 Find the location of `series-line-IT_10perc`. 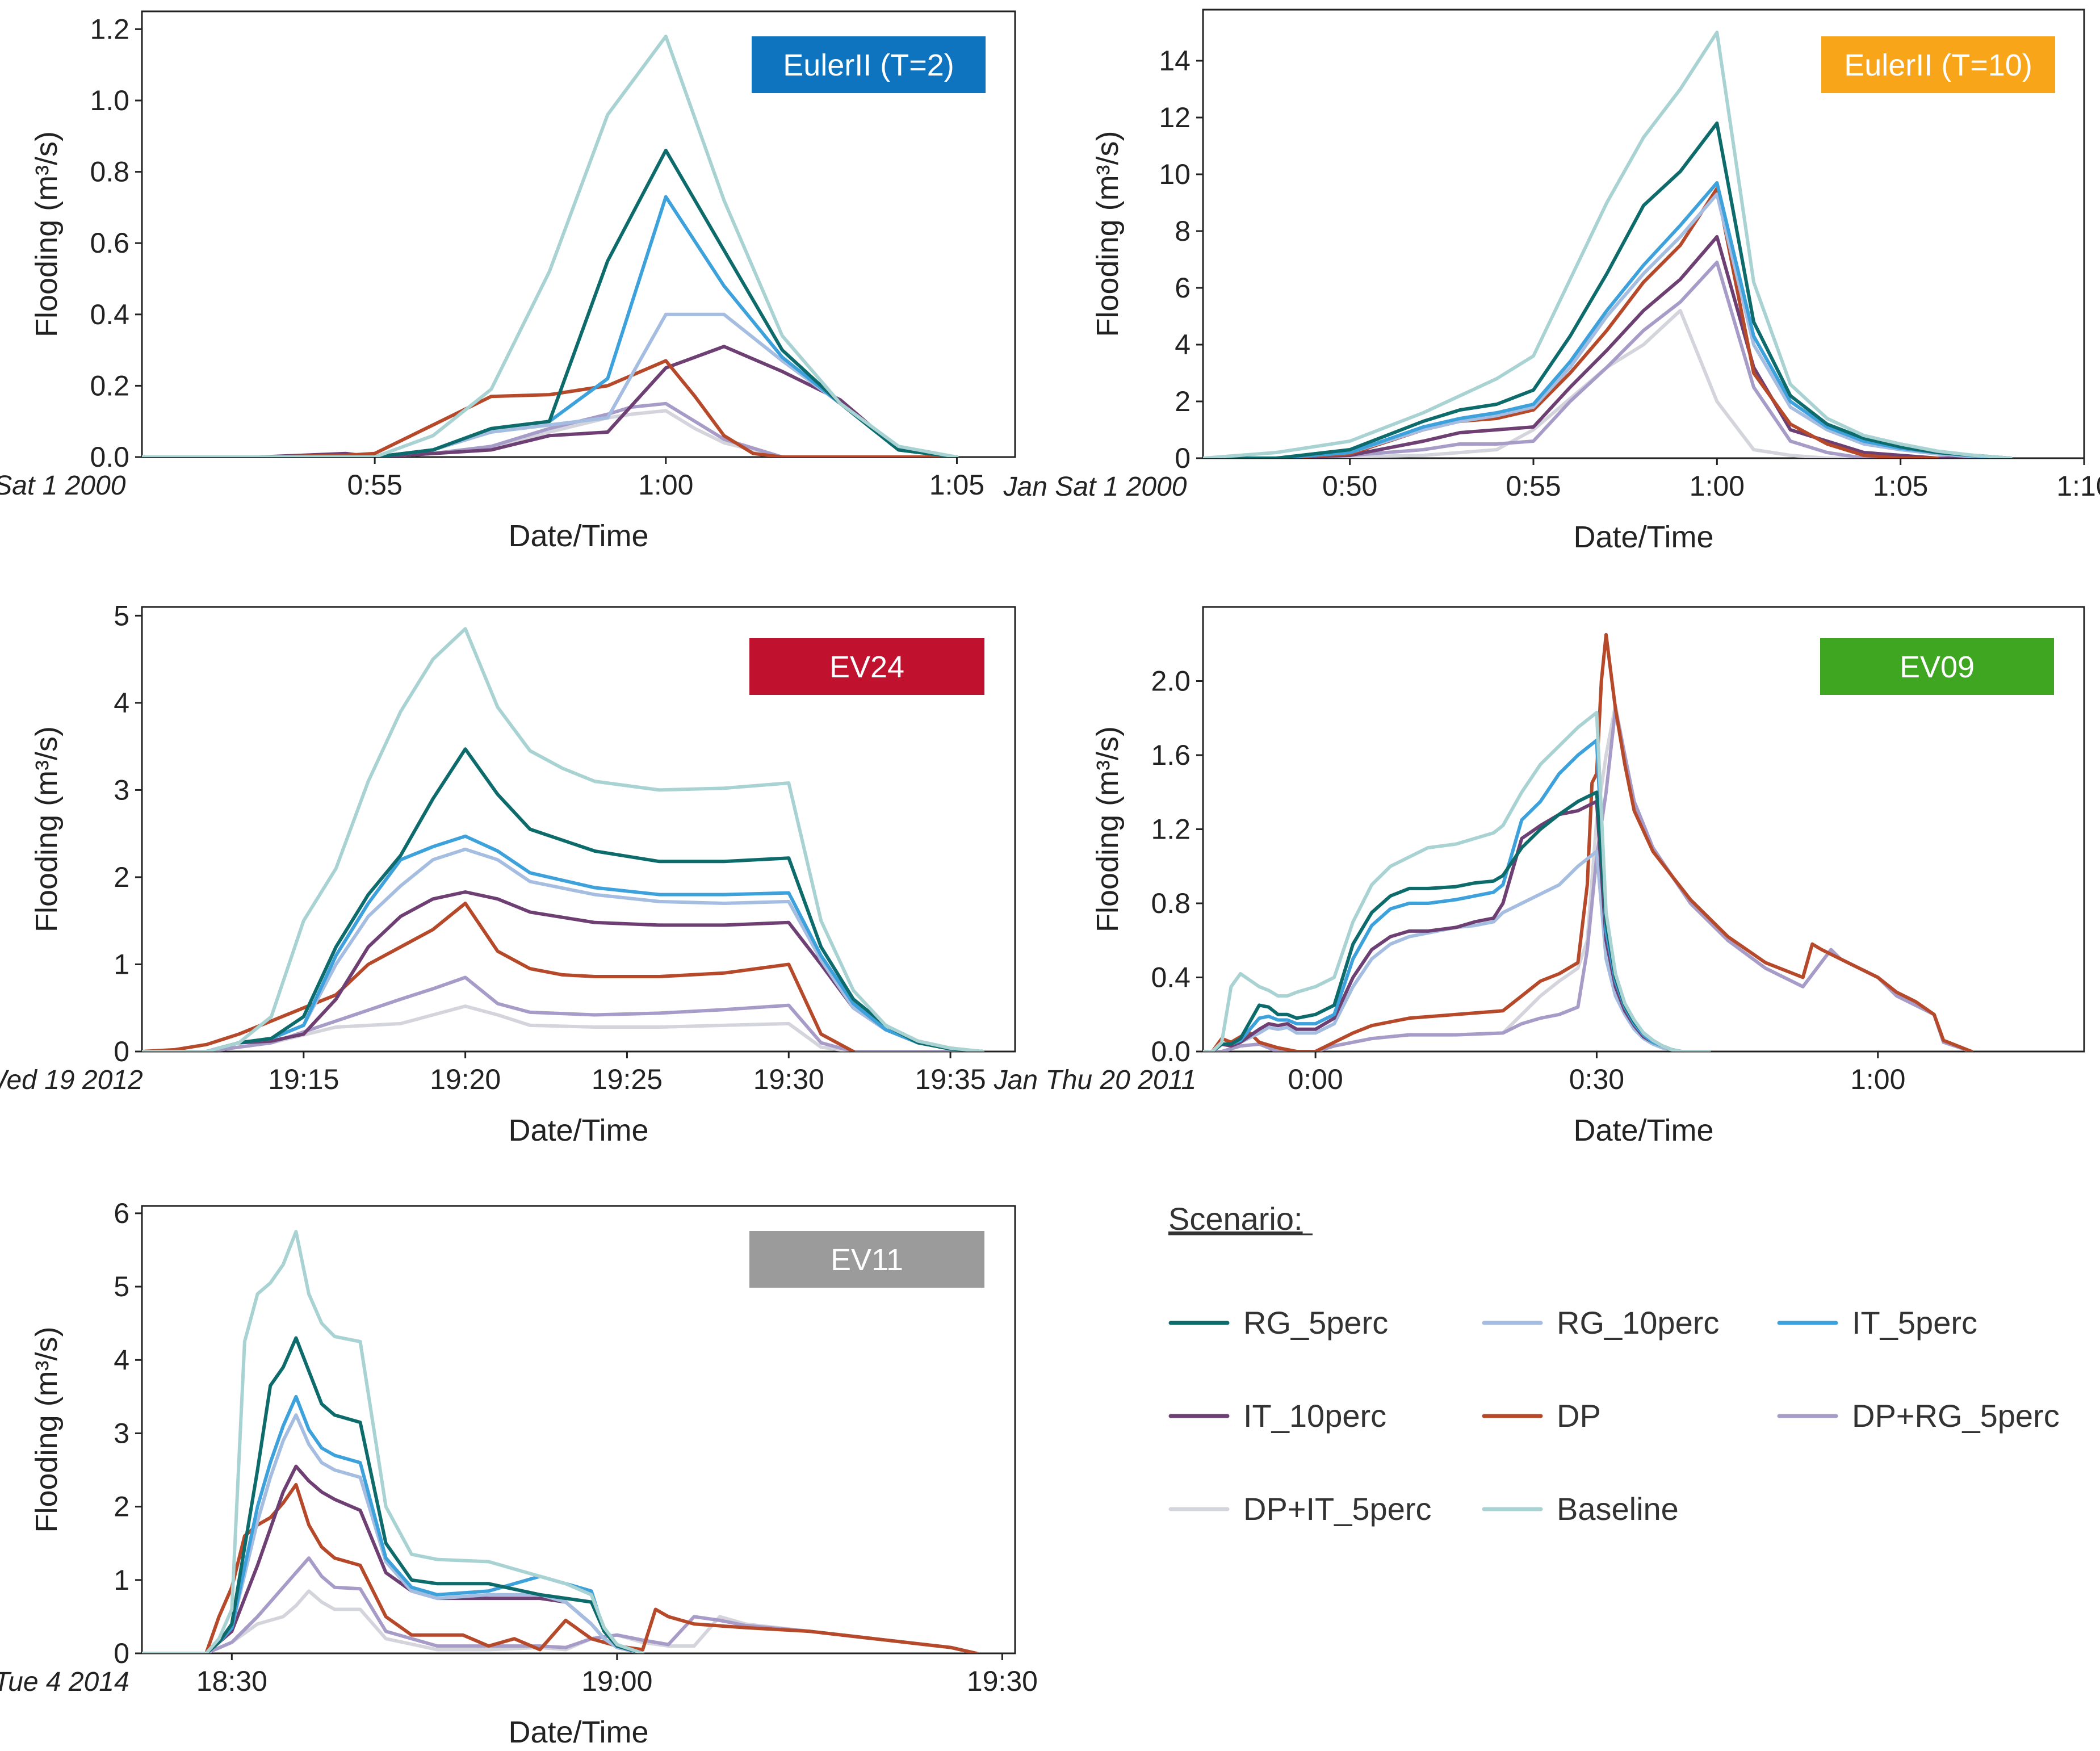

series-line-IT_10perc is located at coordinates (1589, 346).